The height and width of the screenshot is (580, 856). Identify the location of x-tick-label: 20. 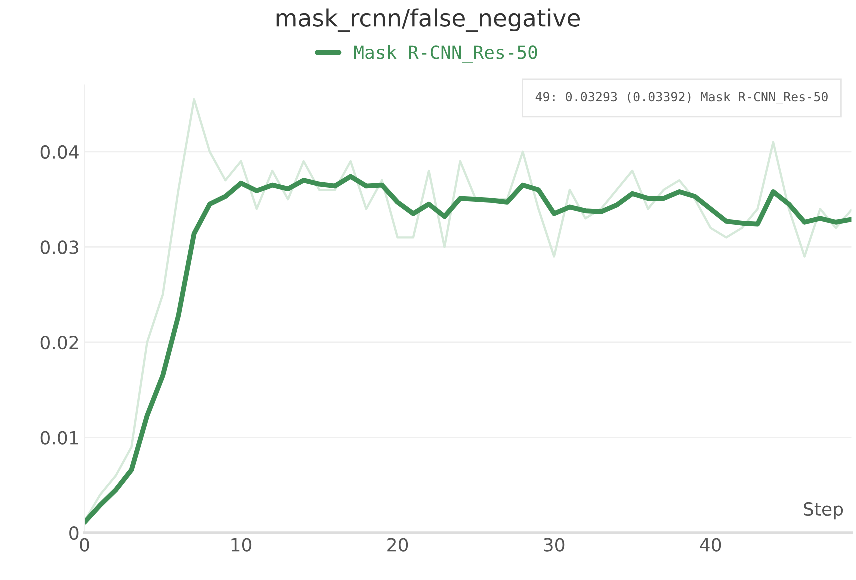
(398, 545).